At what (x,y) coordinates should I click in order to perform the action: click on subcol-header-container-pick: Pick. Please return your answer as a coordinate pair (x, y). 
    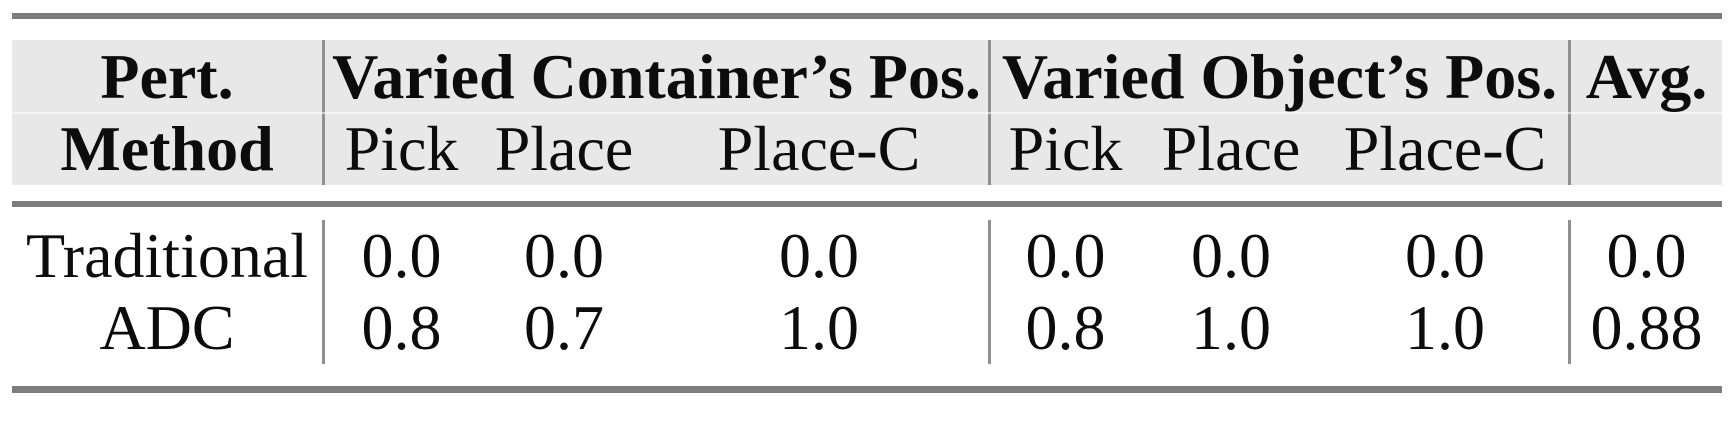
    Looking at the image, I should click on (400, 149).